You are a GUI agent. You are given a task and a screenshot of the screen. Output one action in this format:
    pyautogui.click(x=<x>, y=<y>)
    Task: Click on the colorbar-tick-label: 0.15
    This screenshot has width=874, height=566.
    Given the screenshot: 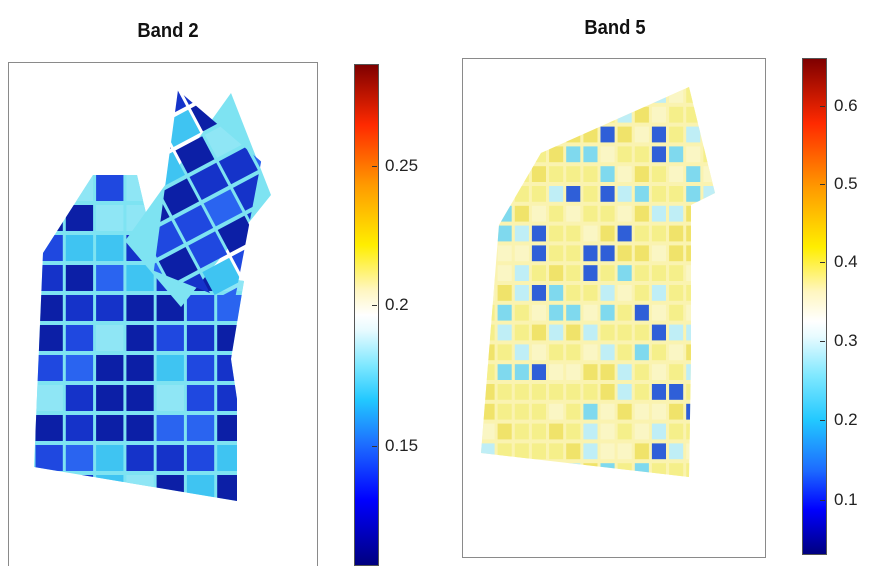 What is the action you would take?
    pyautogui.click(x=402, y=445)
    